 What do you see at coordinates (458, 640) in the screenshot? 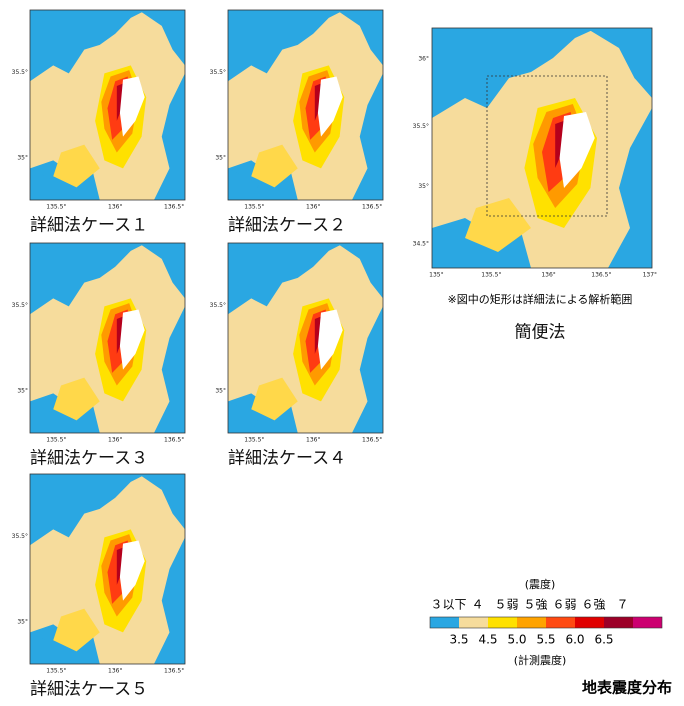
I see `intensity-value: 3.5` at bounding box center [458, 640].